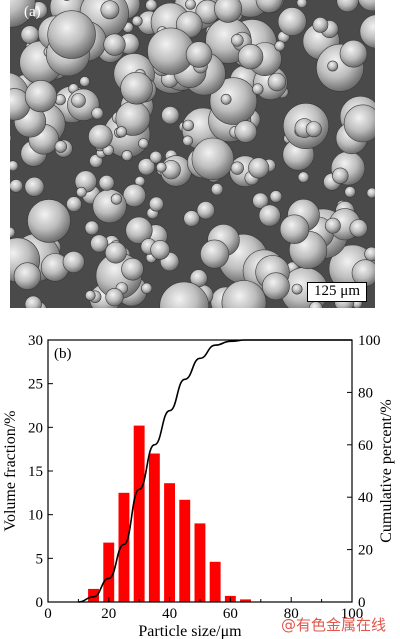  Describe the element at coordinates (190, 631) in the screenshot. I see `x-axis-label: Particle size/μm` at that location.